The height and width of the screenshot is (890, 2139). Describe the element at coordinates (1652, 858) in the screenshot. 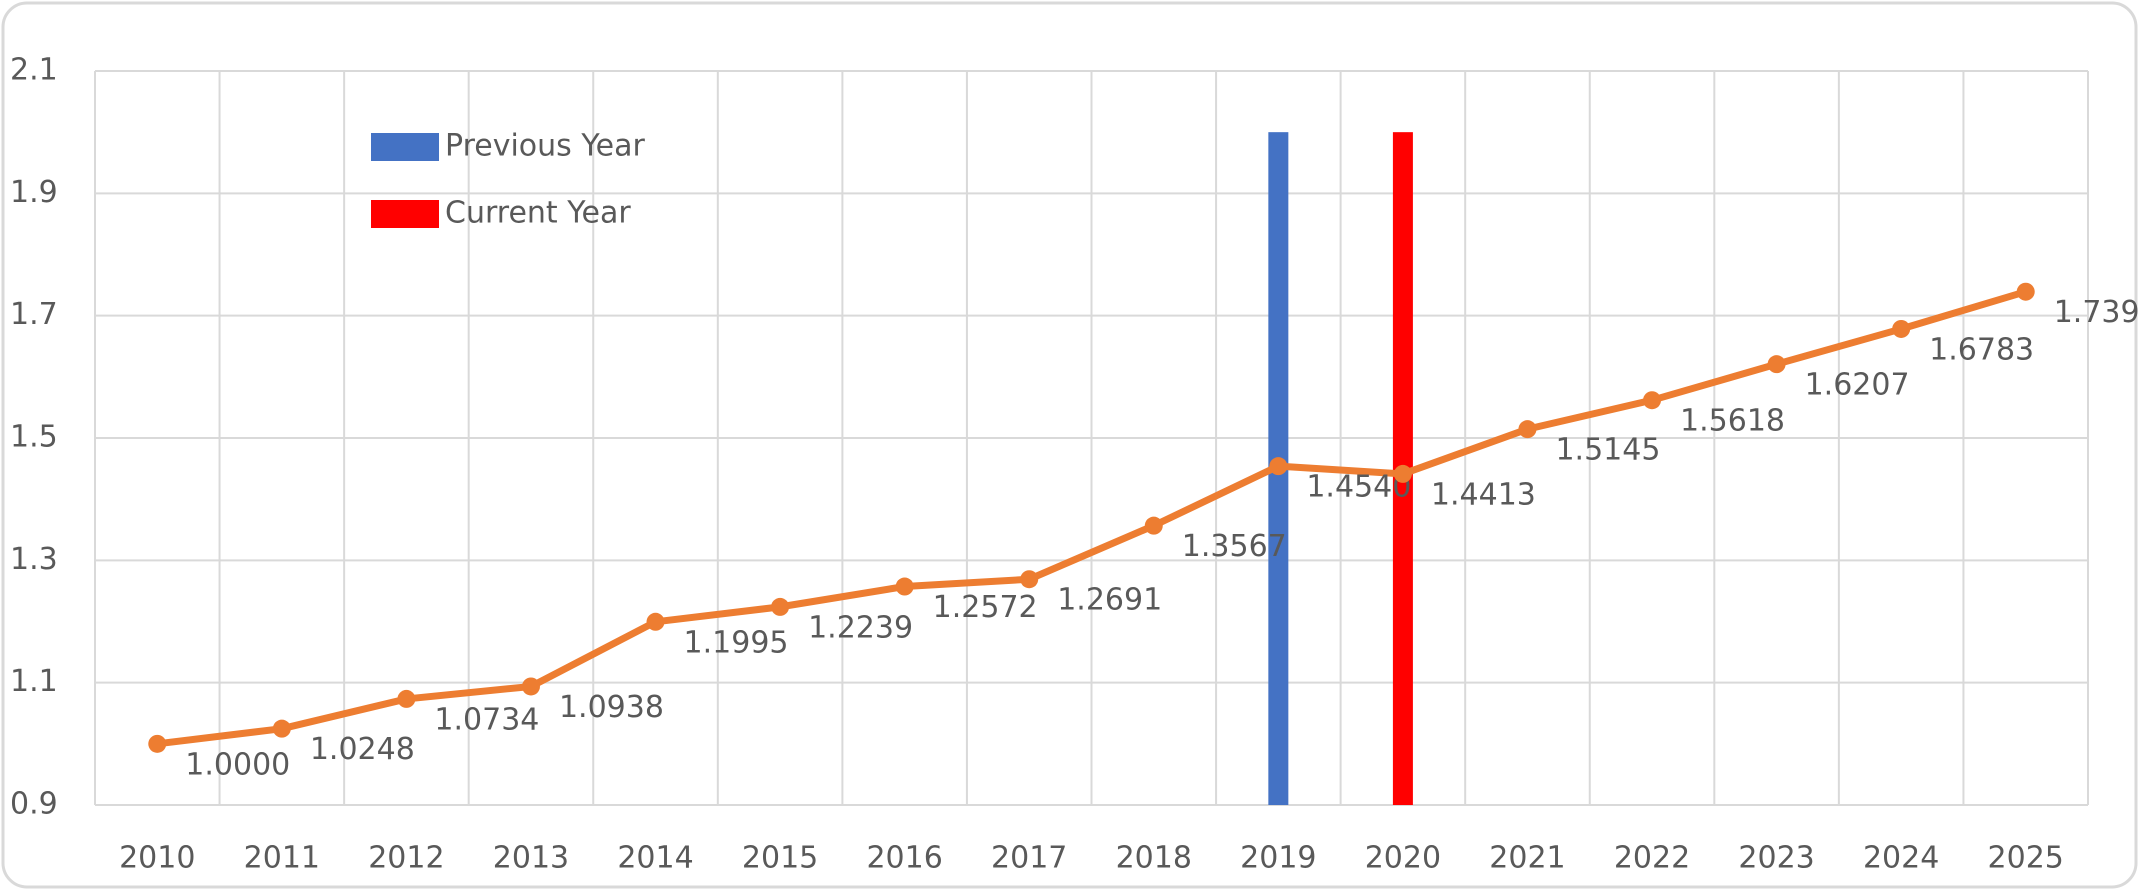

I see `x-tick-label: 2022` at that location.